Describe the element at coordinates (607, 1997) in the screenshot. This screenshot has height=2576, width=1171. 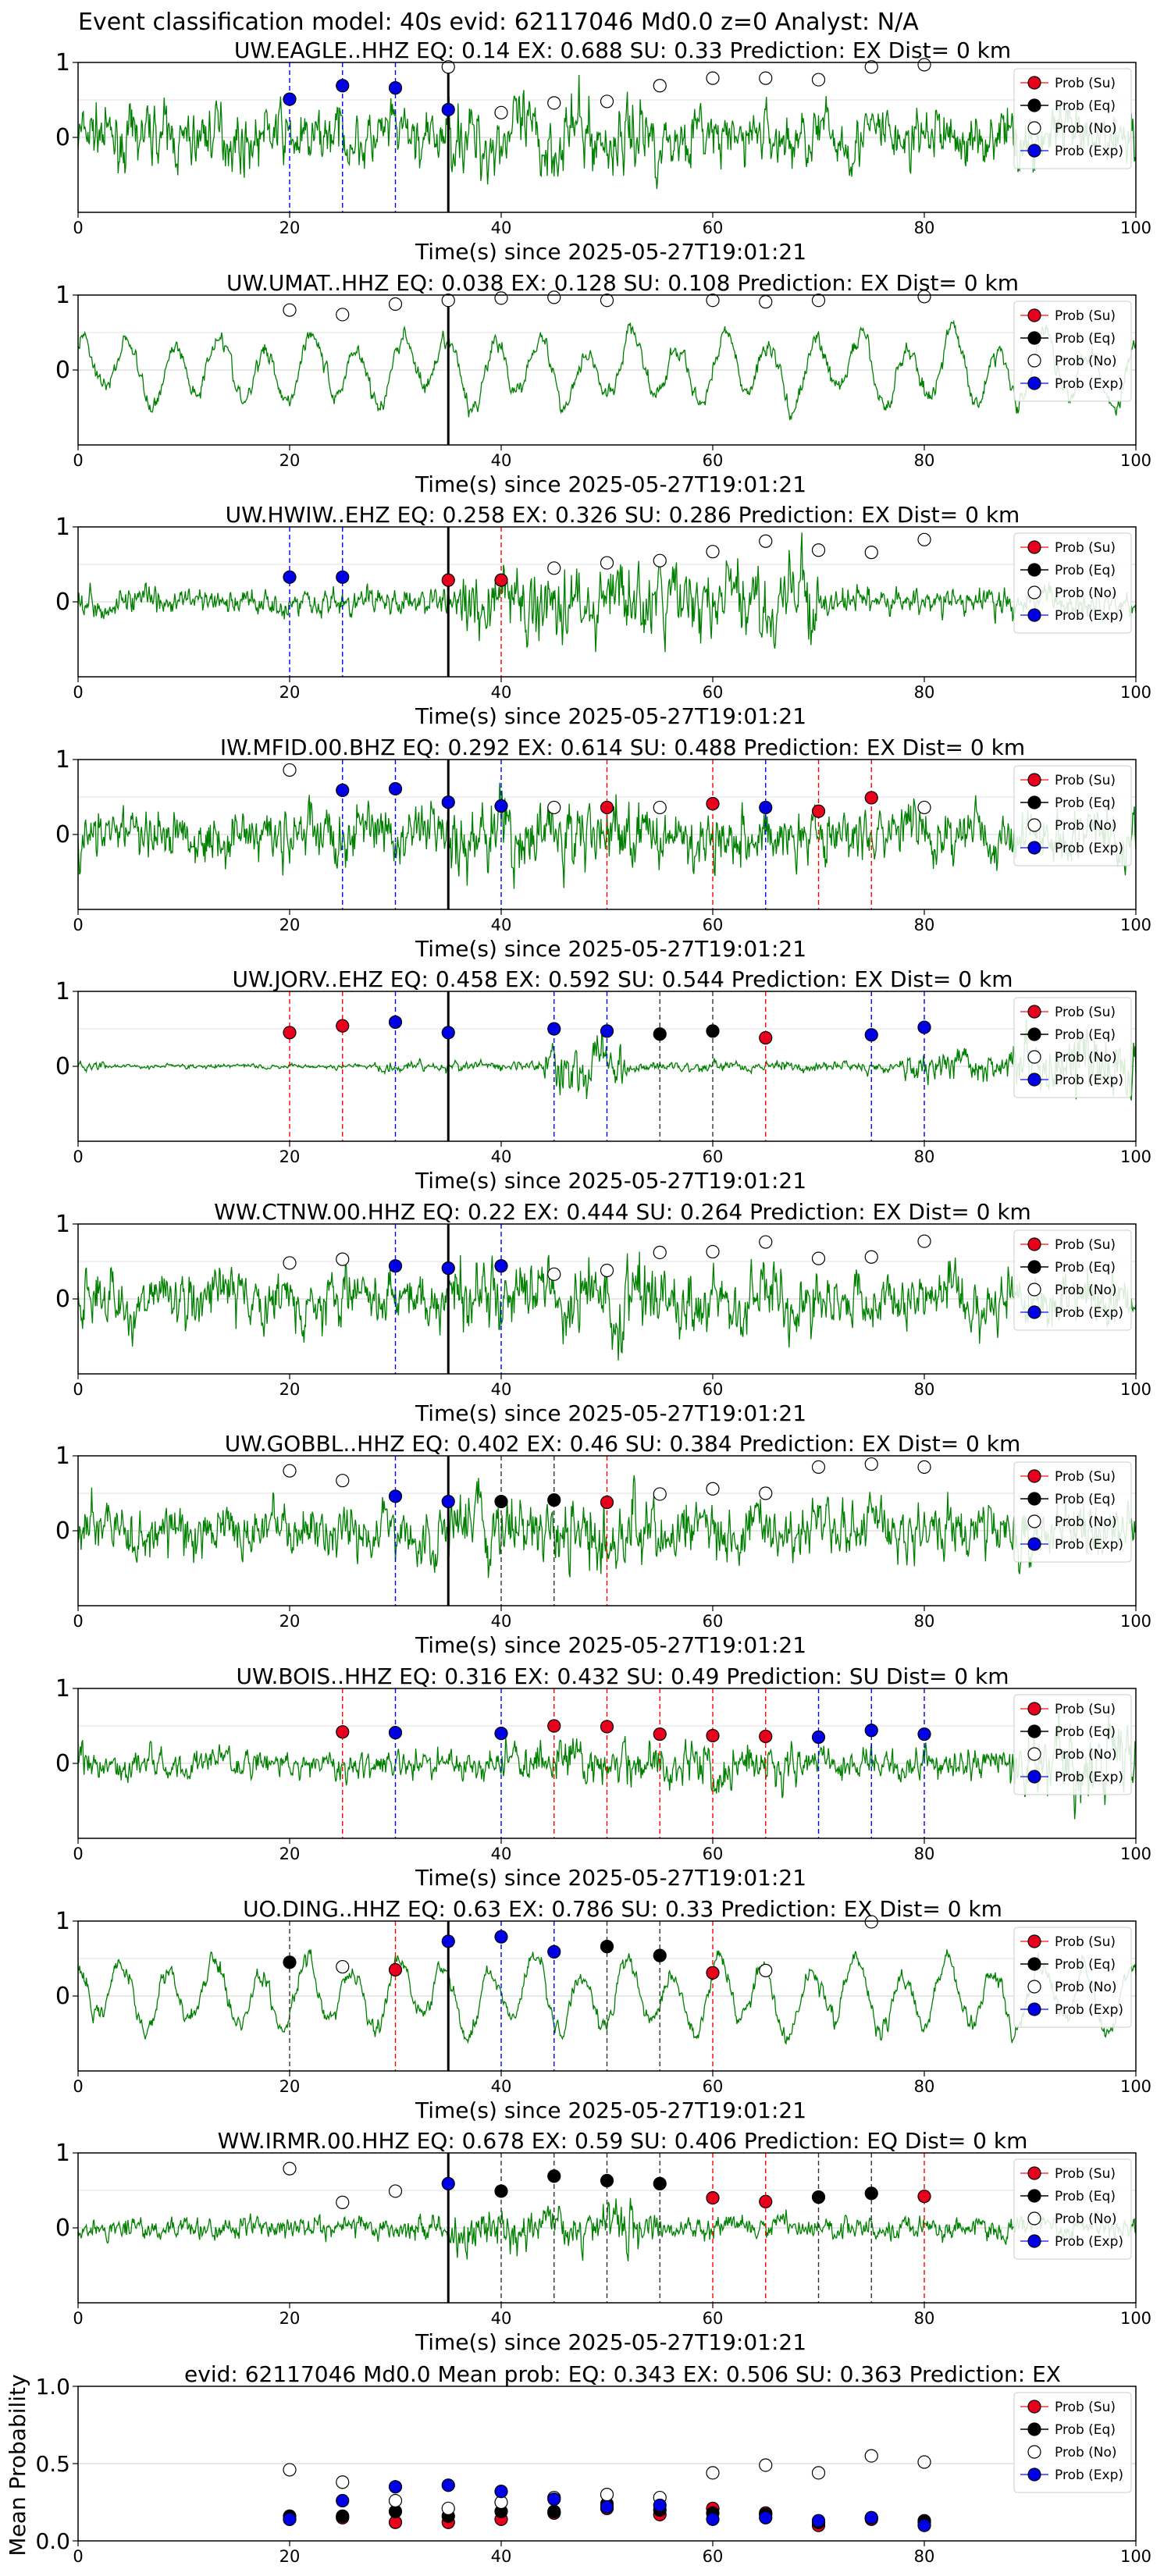
I see `seismic-trace` at that location.